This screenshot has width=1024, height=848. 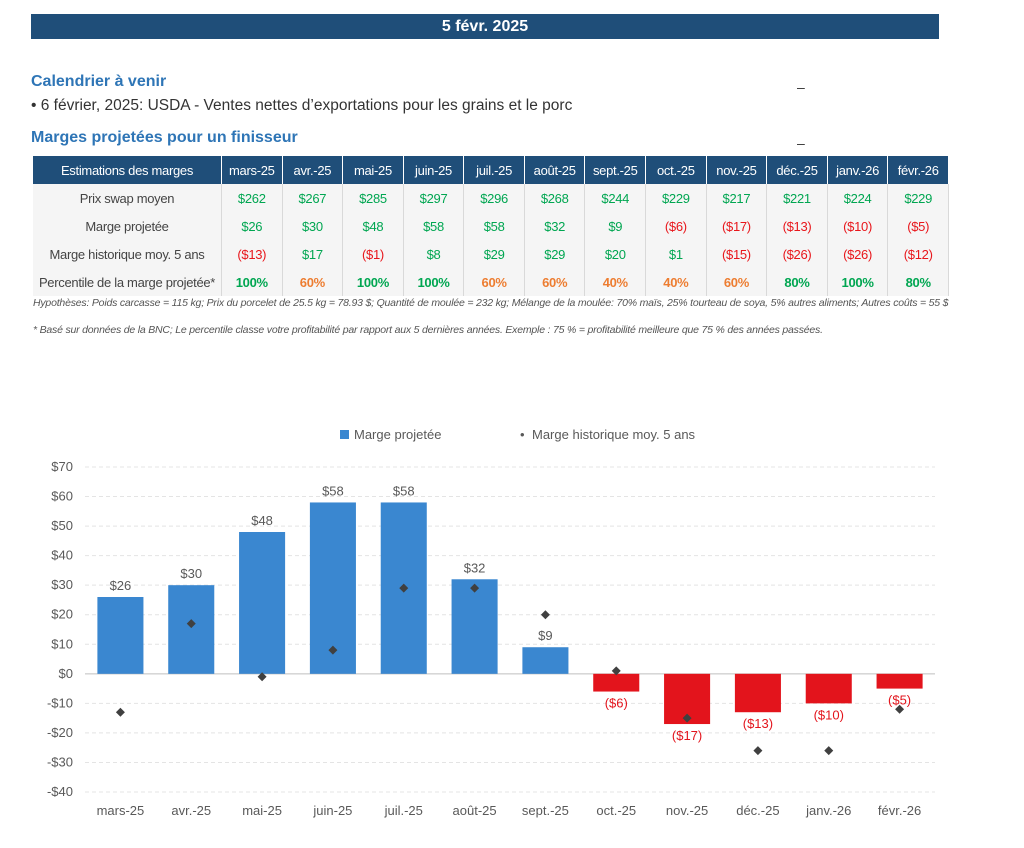 I want to click on table-cell: $29, so click(x=494, y=254).